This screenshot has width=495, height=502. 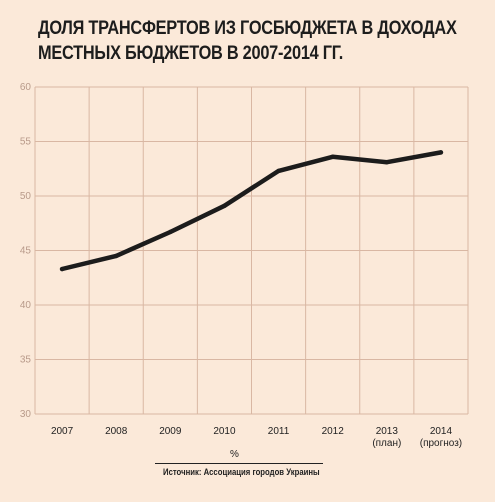 I want to click on source-divider, so click(x=239, y=463).